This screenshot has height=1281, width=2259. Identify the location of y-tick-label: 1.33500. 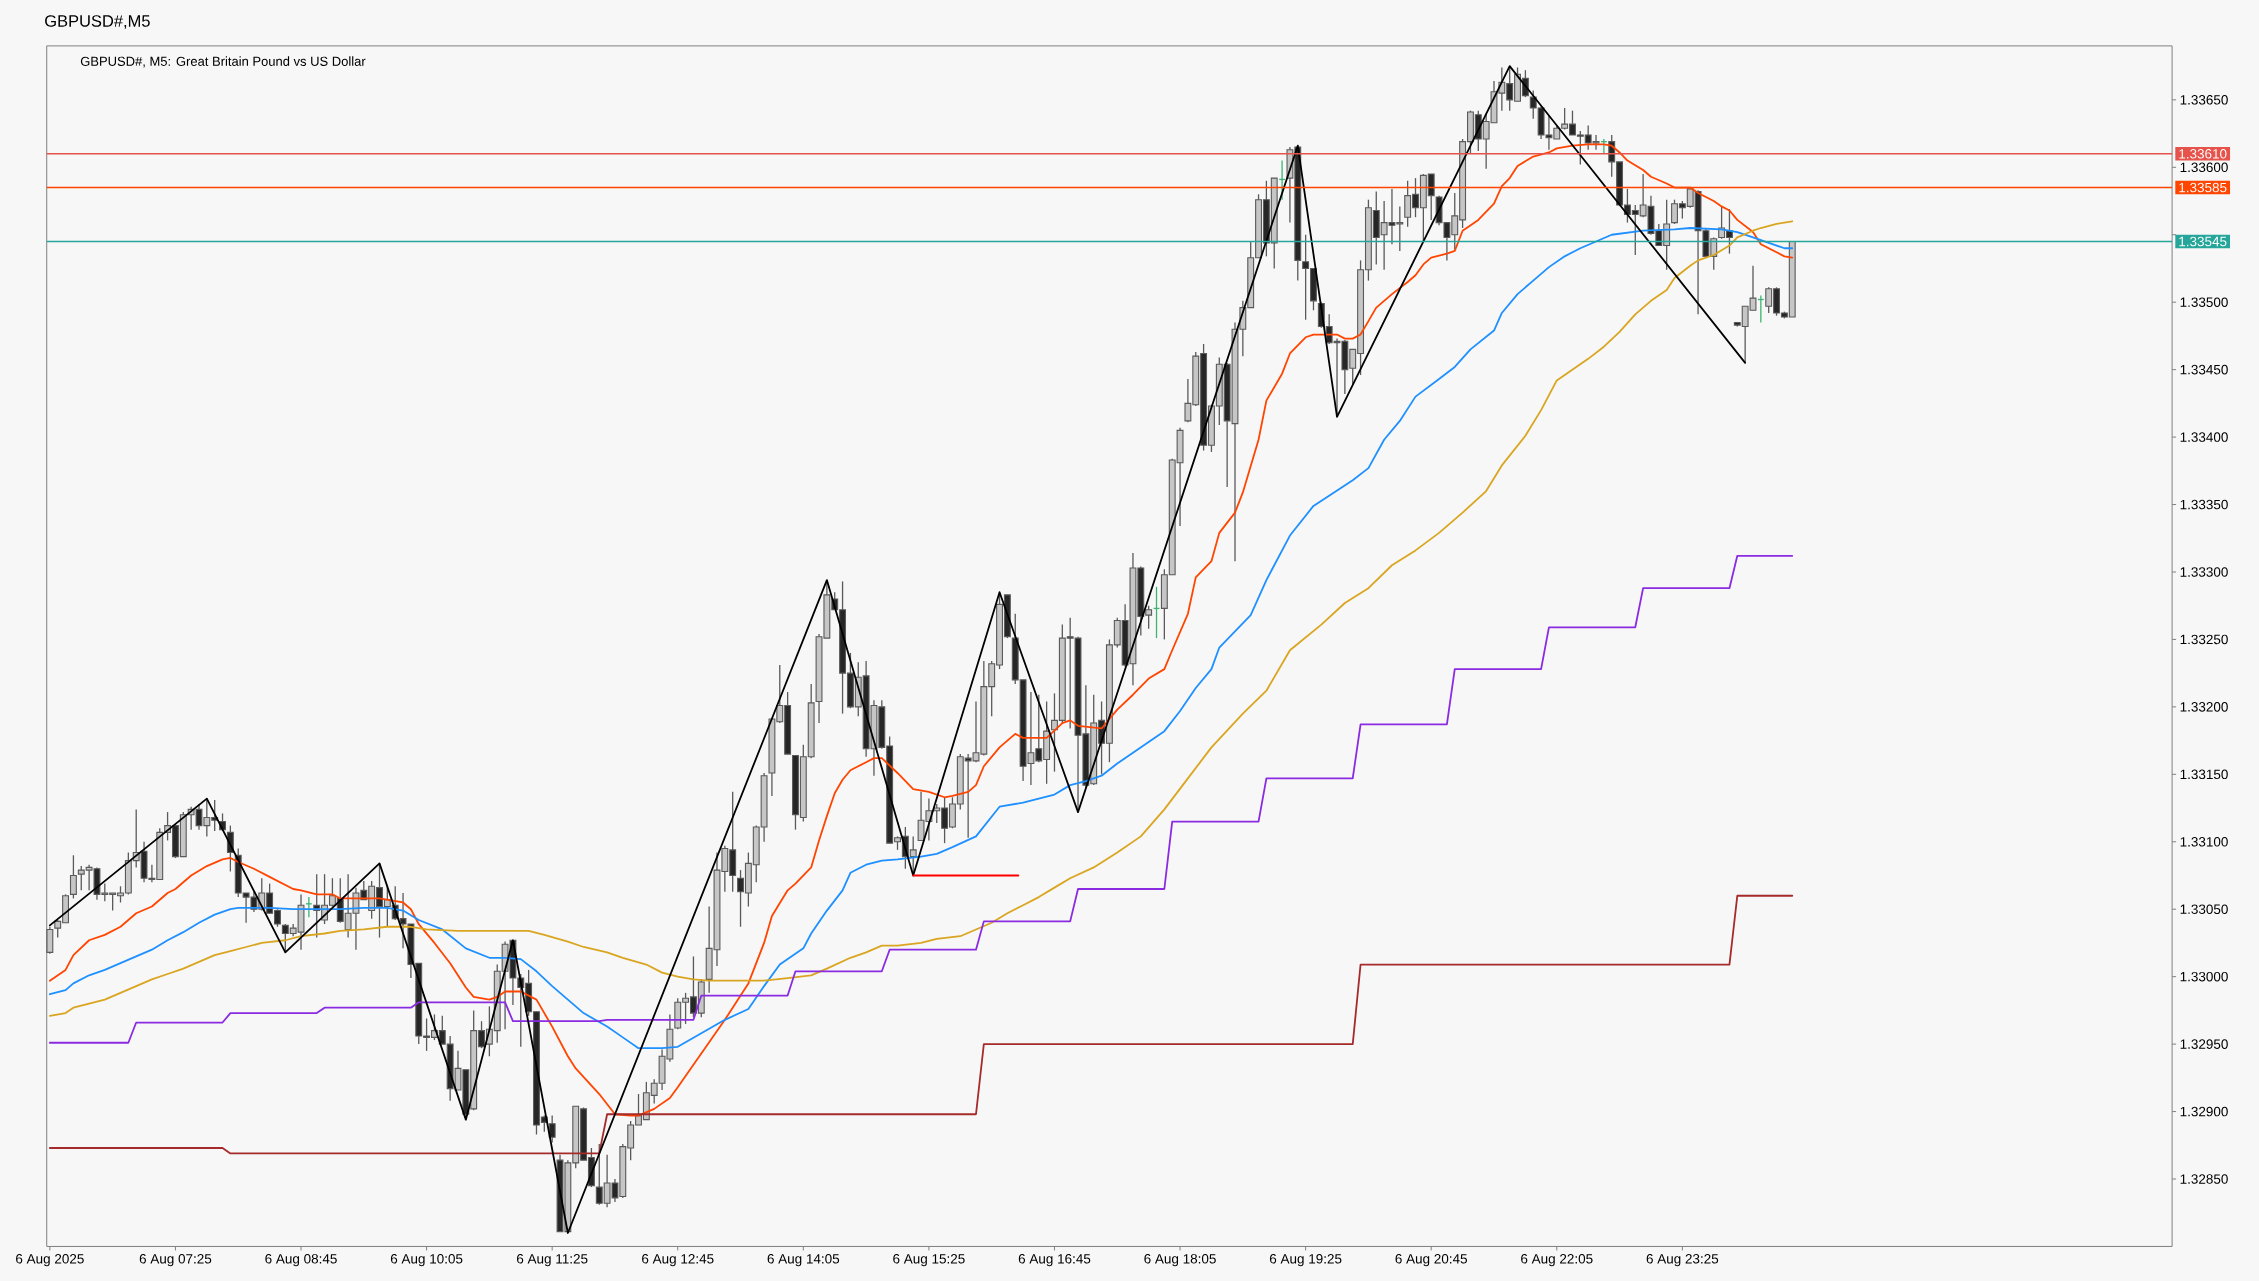
(2204, 302).